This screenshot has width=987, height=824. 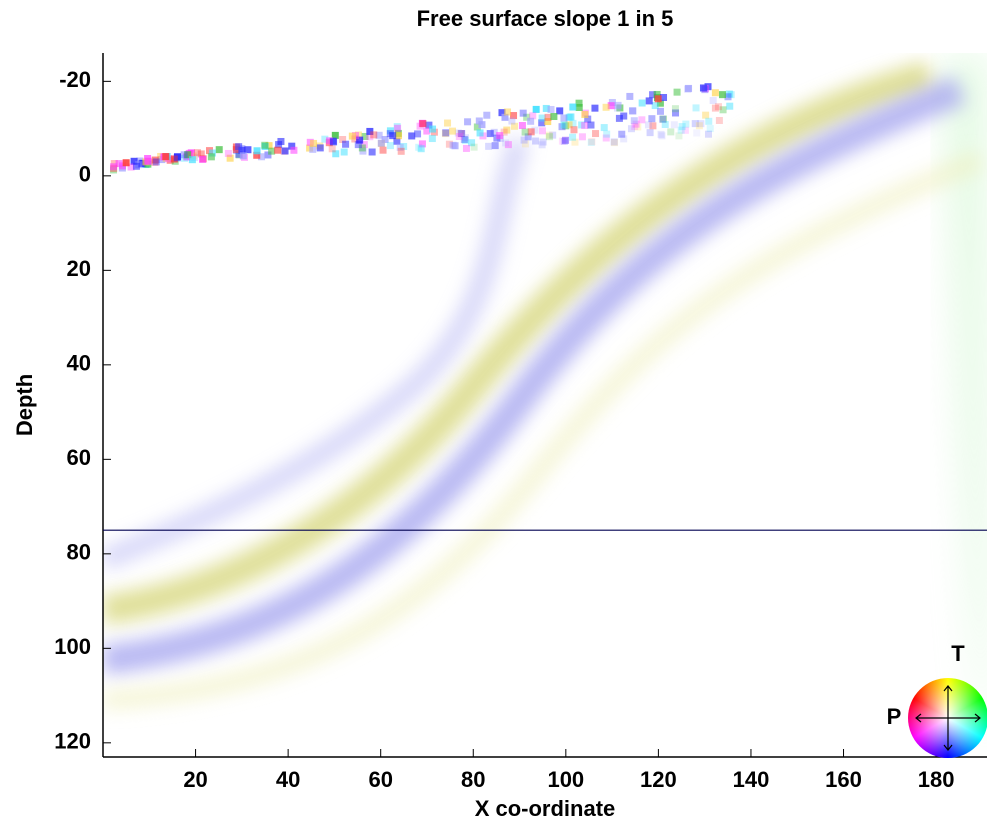 What do you see at coordinates (79, 457) in the screenshot?
I see `y-tick-label: 60` at bounding box center [79, 457].